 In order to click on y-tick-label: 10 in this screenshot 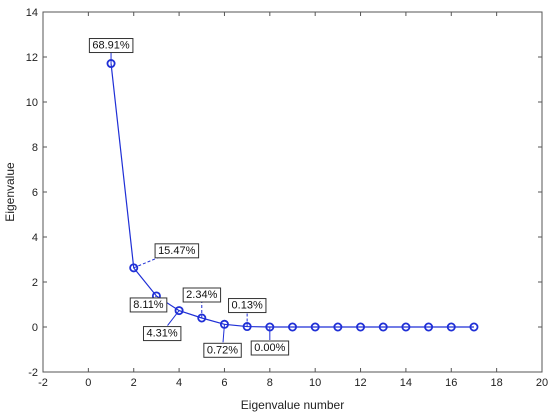, I will do `click(32, 103)`.